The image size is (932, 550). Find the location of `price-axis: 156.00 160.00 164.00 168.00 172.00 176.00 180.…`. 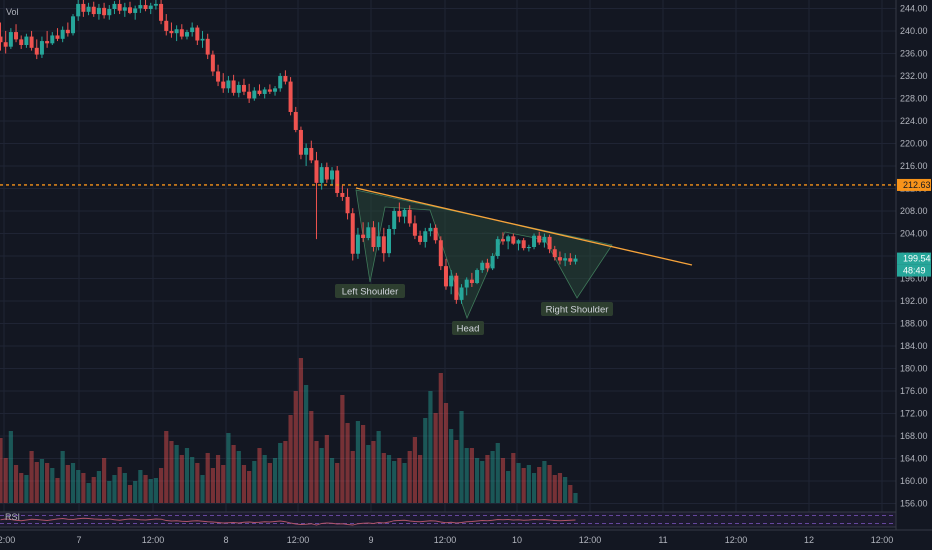

price-axis: 156.00 160.00 164.00 168.00 172.00 176.00 180.… is located at coordinates (913, 265).